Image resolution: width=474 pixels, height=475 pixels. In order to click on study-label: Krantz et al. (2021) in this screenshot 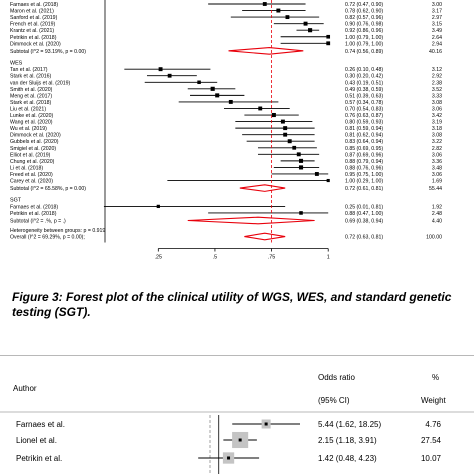, I will do `click(32, 31)`.